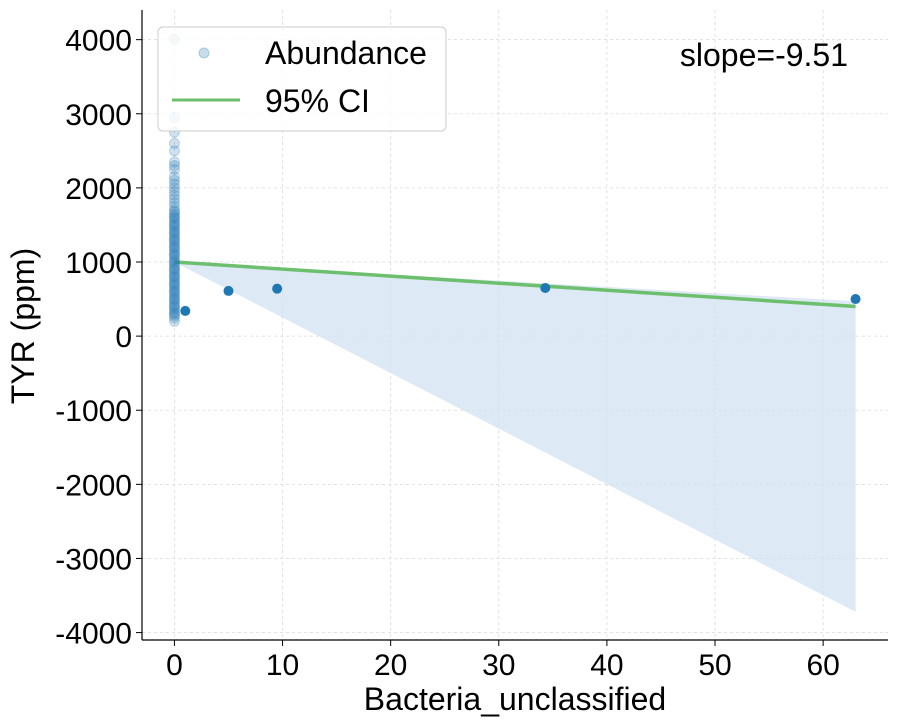 This screenshot has height=728, width=898. I want to click on y-tick-label-1: -3000, so click(93, 559).